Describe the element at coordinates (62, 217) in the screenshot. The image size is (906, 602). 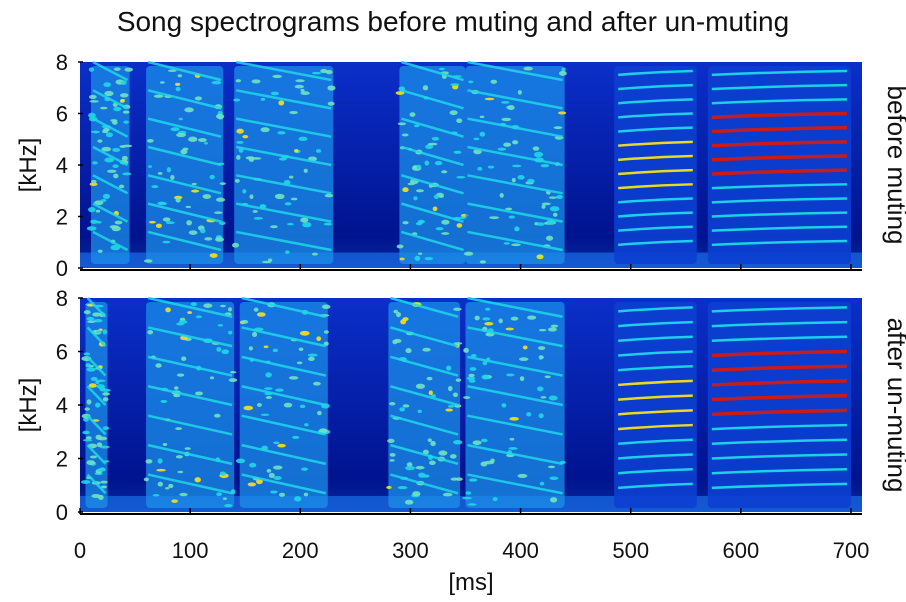
I see `y-tick-label: 2` at that location.